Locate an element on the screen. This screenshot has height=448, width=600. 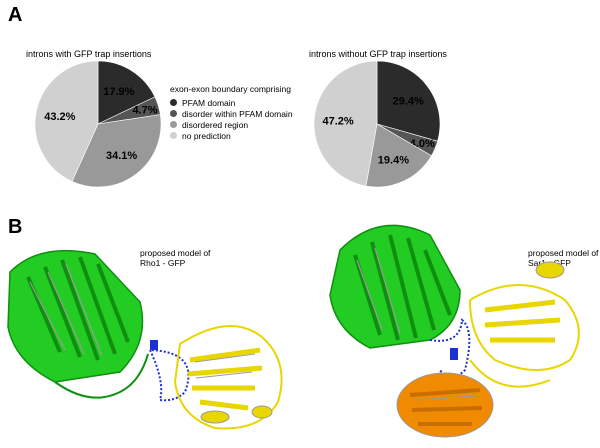
legend-label: disordered region is located at coordinates (215, 124).